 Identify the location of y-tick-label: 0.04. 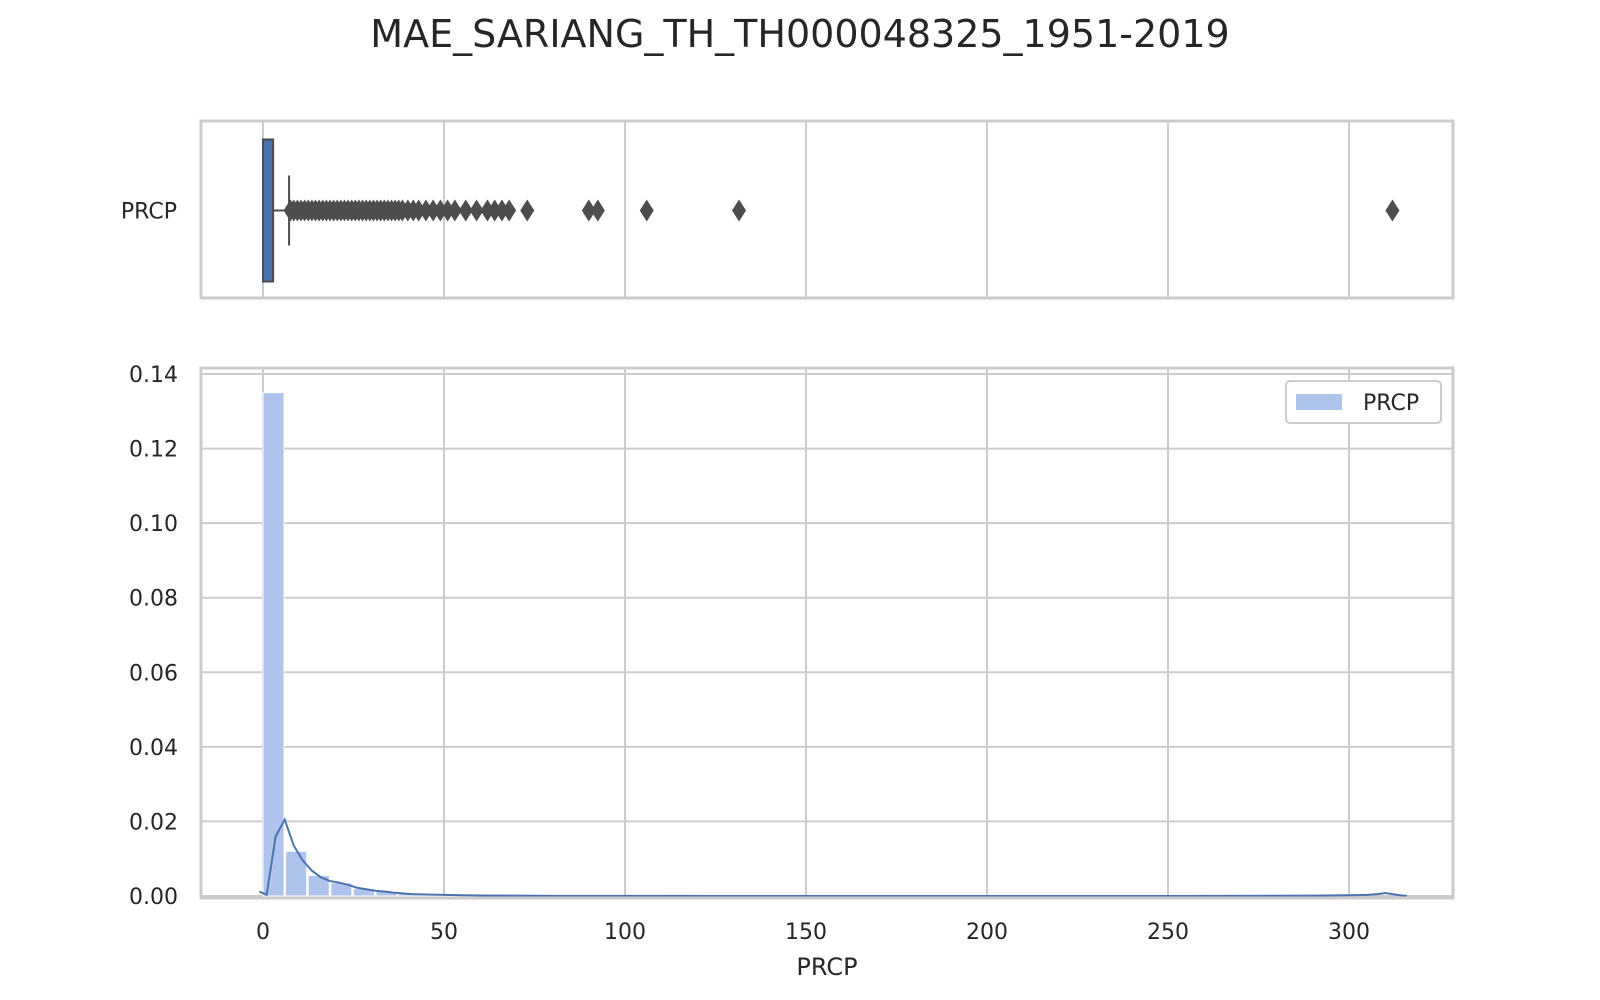
(153, 748).